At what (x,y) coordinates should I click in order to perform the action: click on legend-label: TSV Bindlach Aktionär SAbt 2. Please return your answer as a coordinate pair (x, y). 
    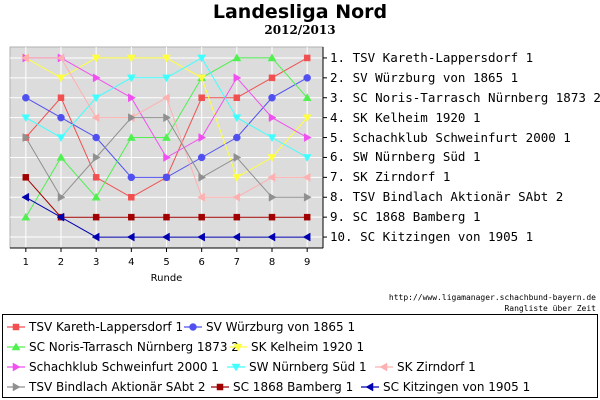
    Looking at the image, I should click on (117, 387).